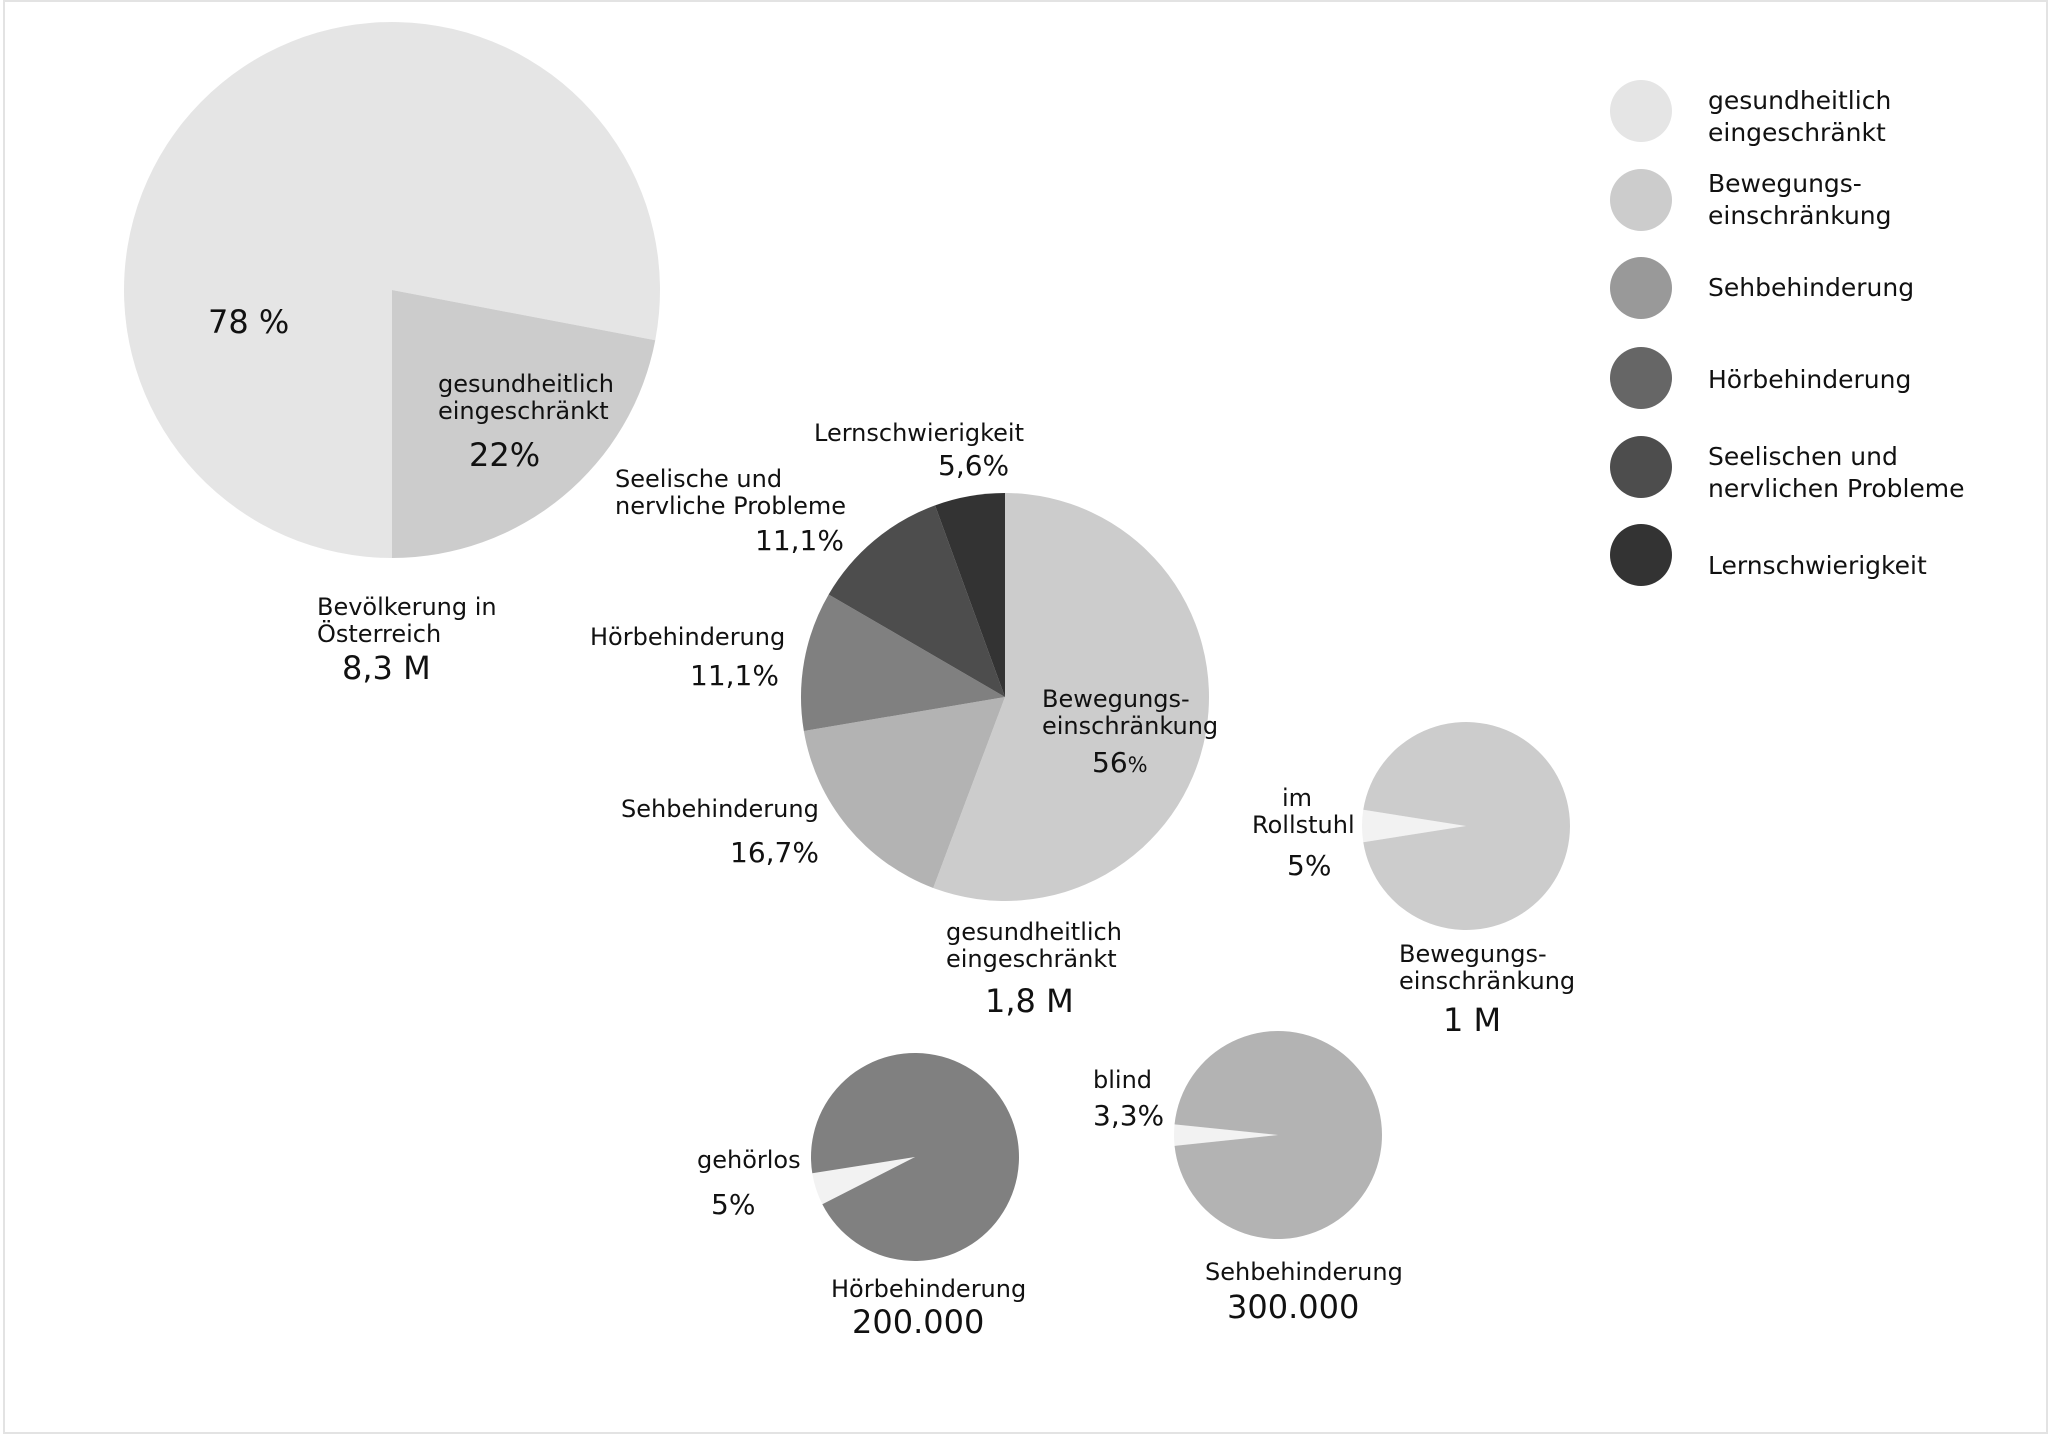 The height and width of the screenshot is (1438, 2052). Describe the element at coordinates (1785, 183) in the screenshot. I see `legend-label-line1: Bewegungs-` at that location.